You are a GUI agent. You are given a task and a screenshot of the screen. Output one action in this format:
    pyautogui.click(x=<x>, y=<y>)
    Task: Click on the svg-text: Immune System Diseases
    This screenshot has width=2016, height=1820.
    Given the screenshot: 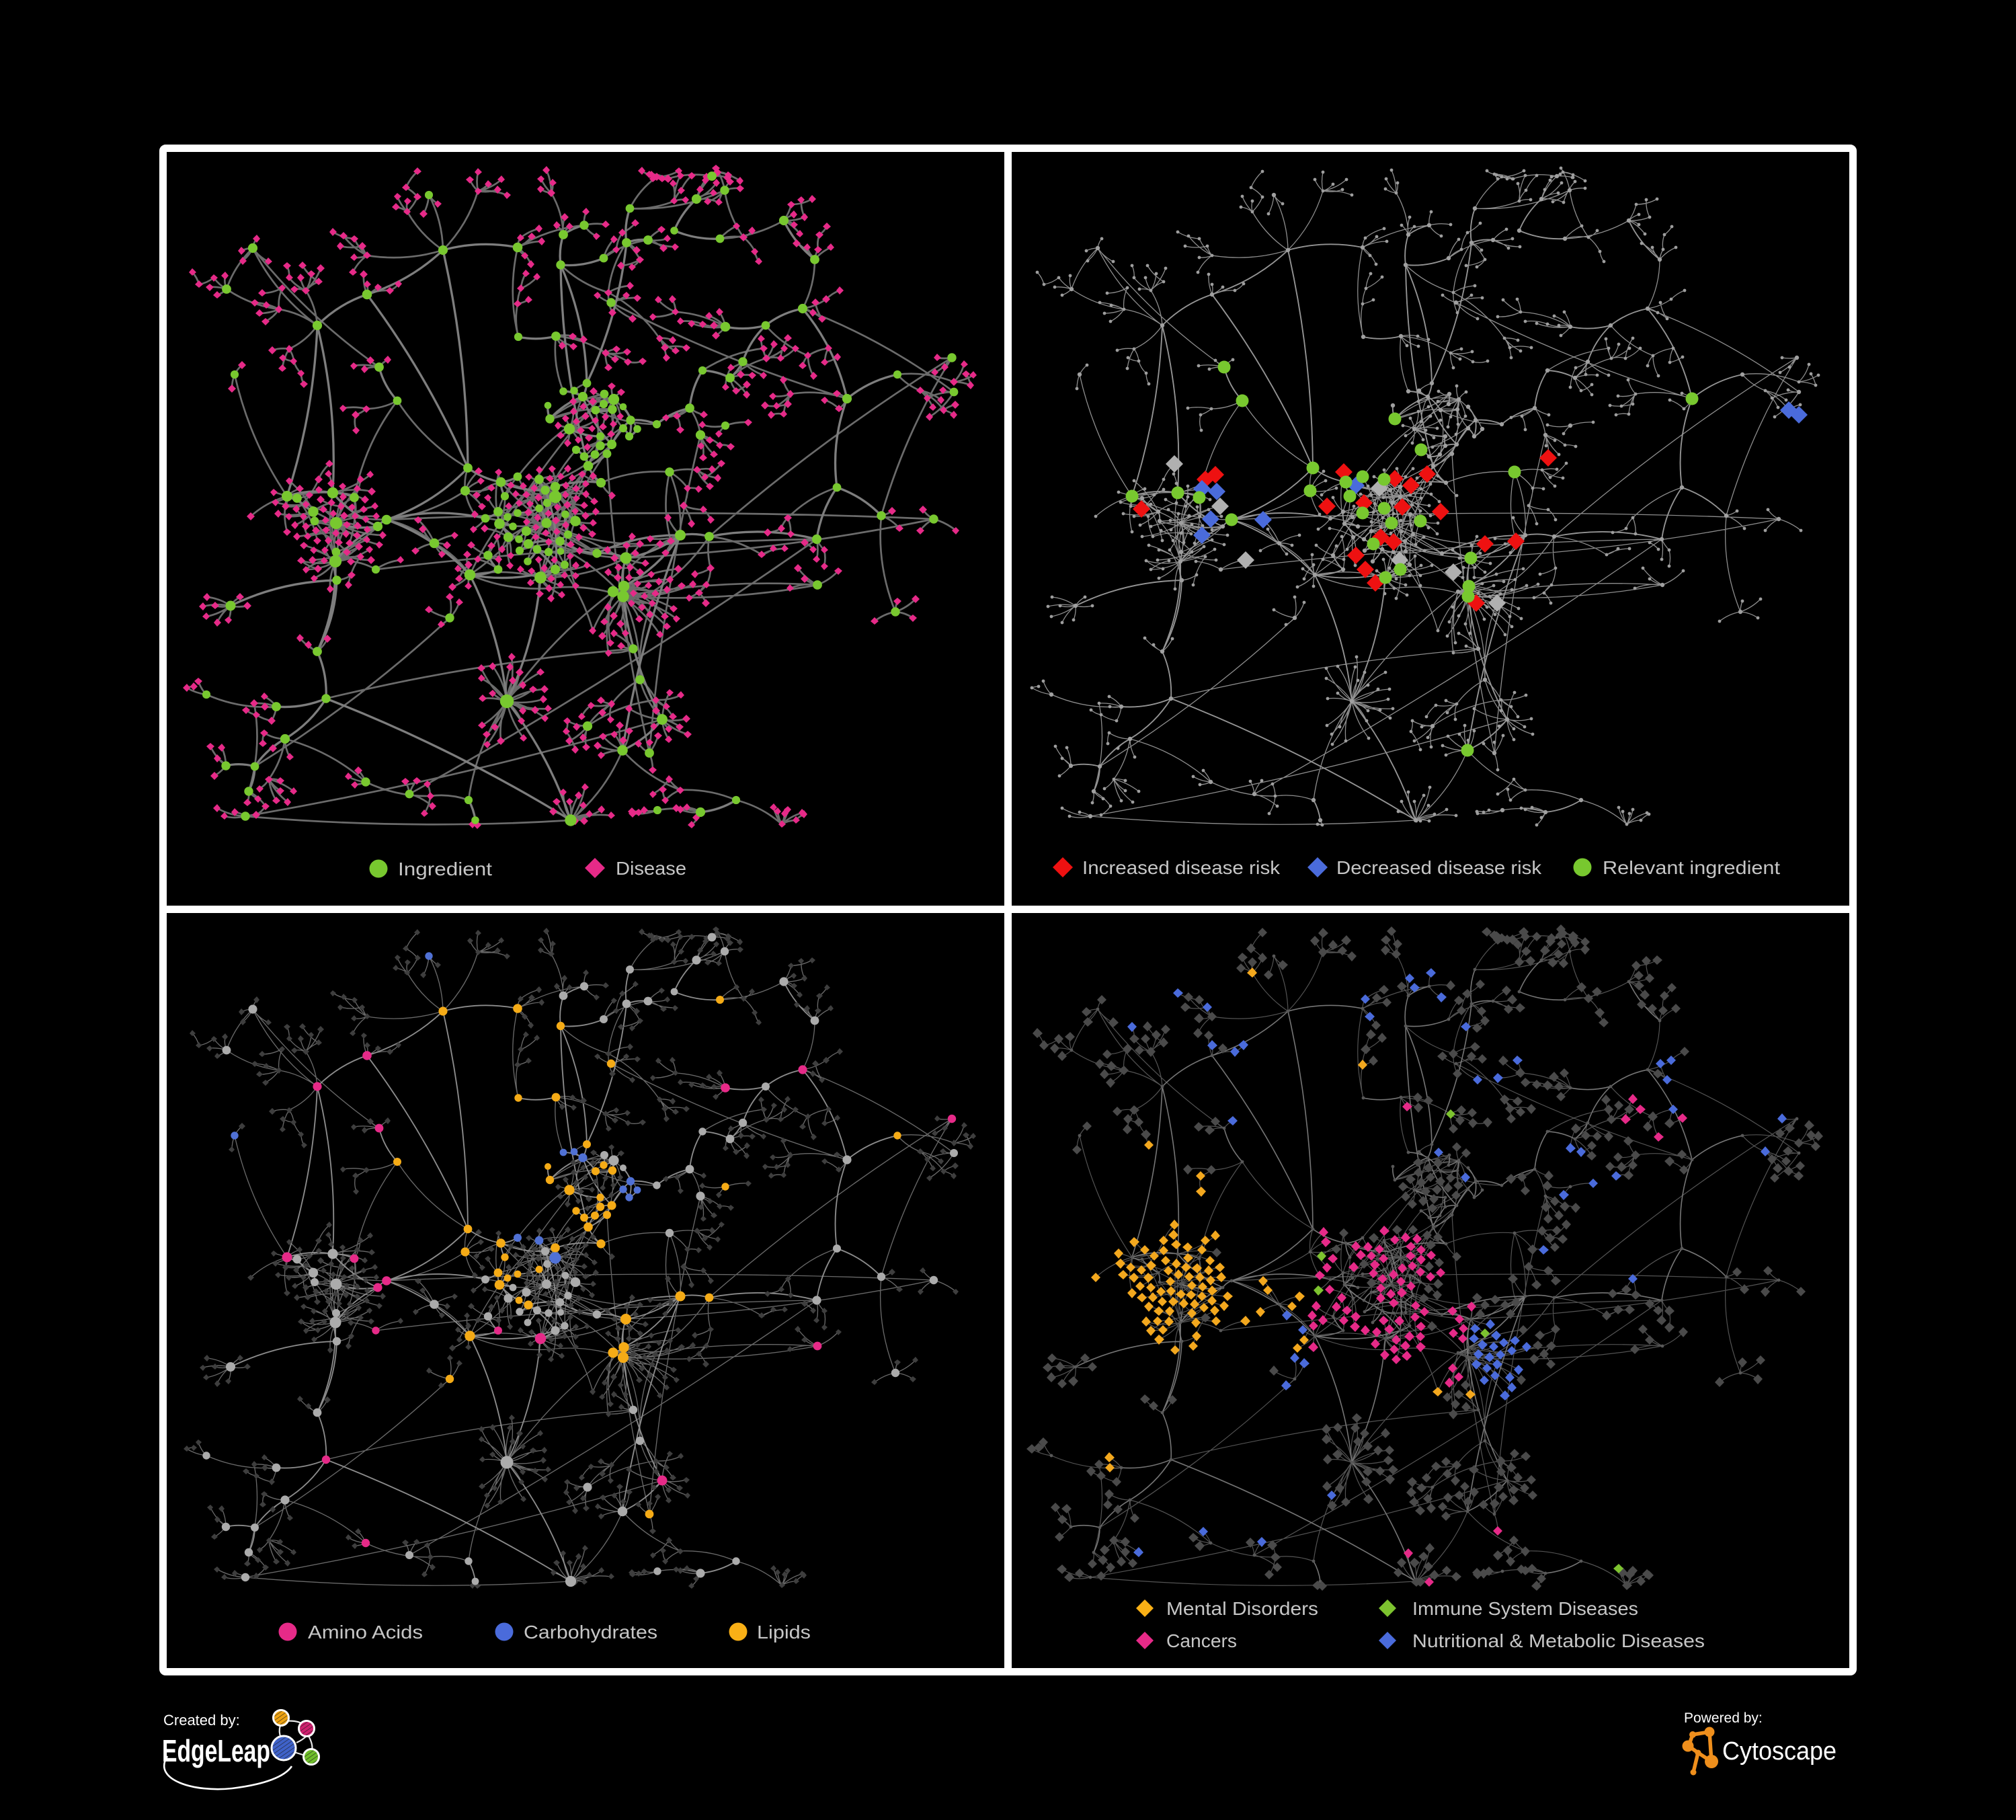 What is the action you would take?
    pyautogui.click(x=1525, y=1608)
    